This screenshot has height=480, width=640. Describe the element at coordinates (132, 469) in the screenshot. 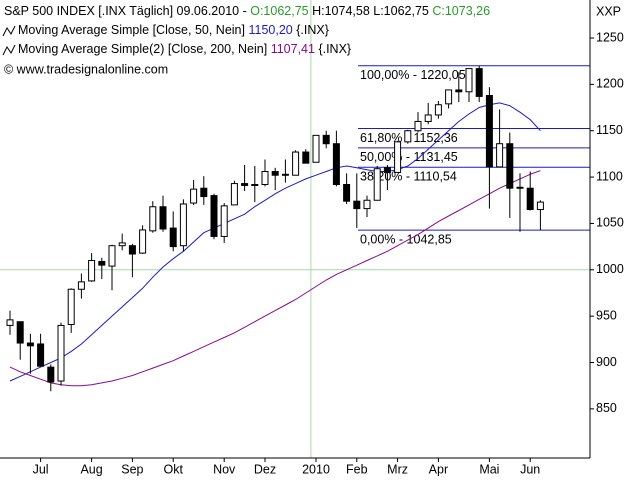

I see `x-tick-label: Sep` at that location.